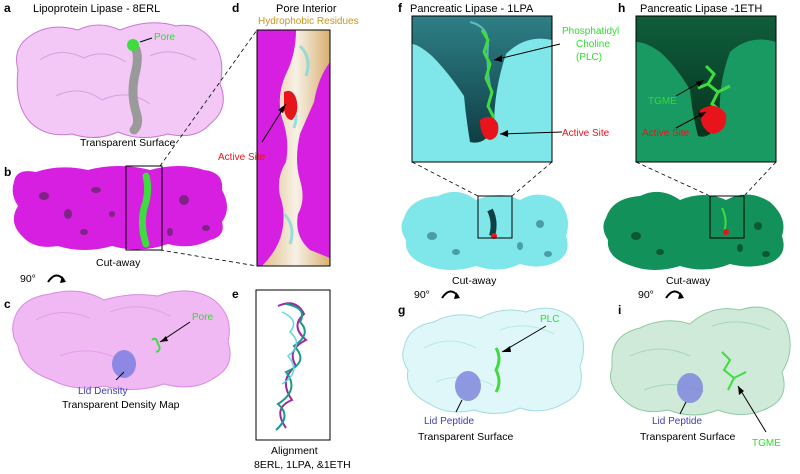 The height and width of the screenshot is (474, 800). Describe the element at coordinates (133, 45) in the screenshot. I see `pore-ligand-a` at that location.